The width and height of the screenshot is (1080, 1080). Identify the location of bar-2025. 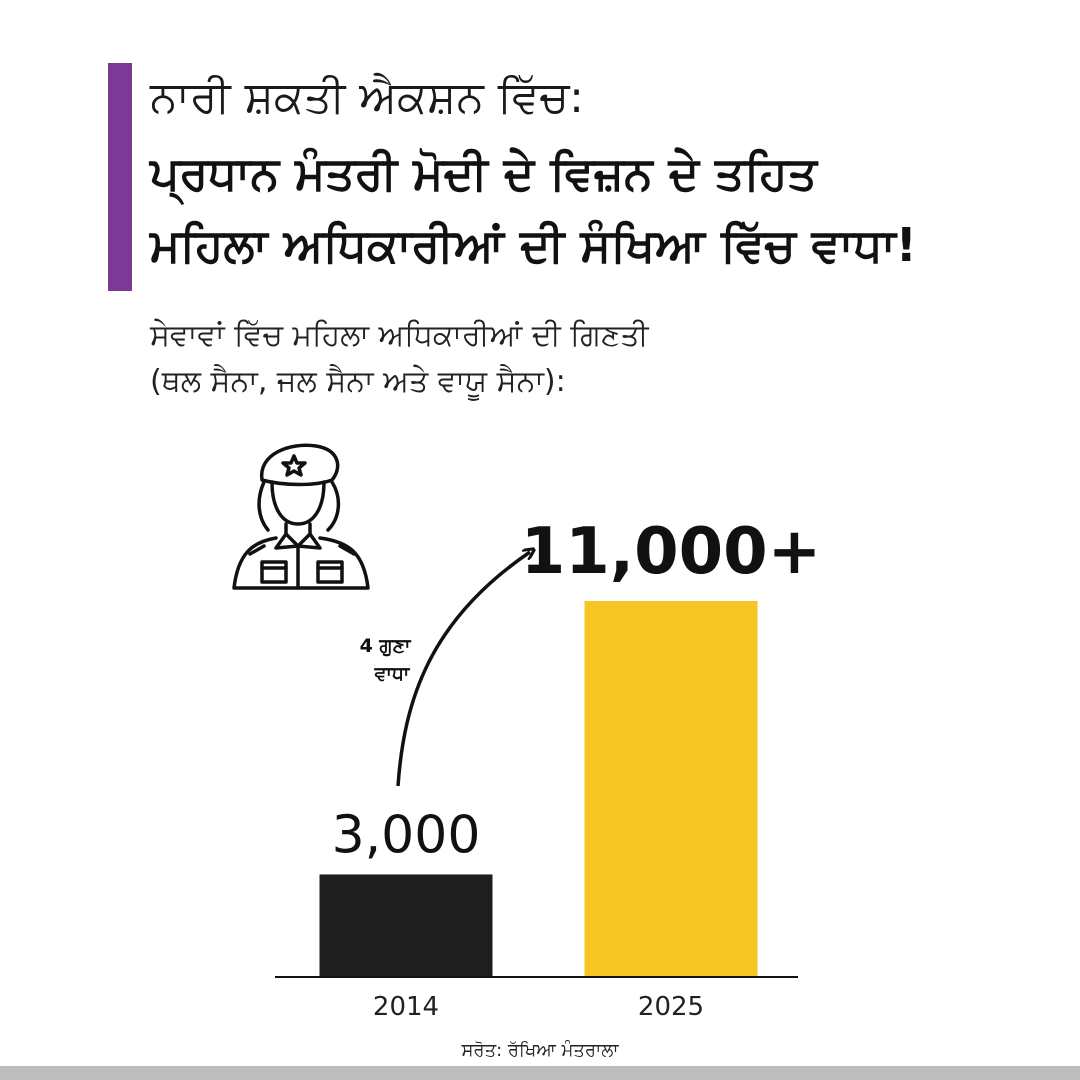
(671, 789).